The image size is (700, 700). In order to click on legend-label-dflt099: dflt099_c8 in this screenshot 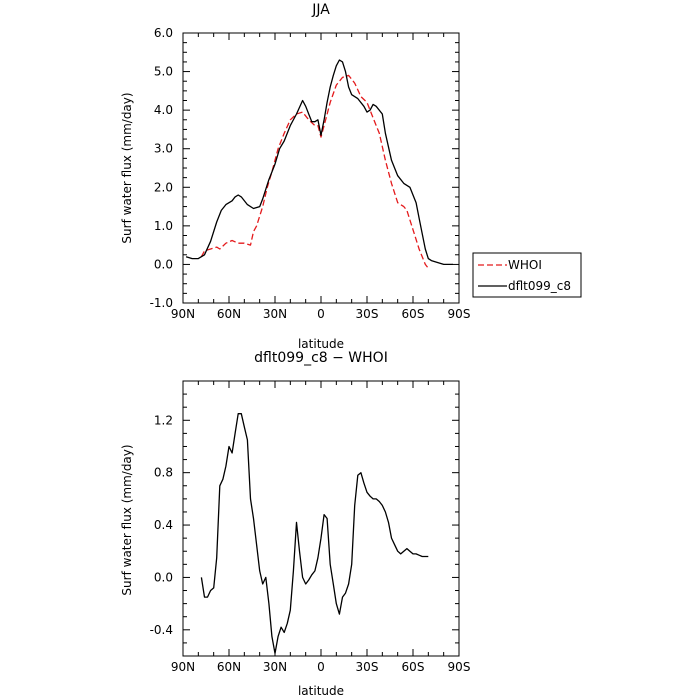, I will do `click(539, 286)`.